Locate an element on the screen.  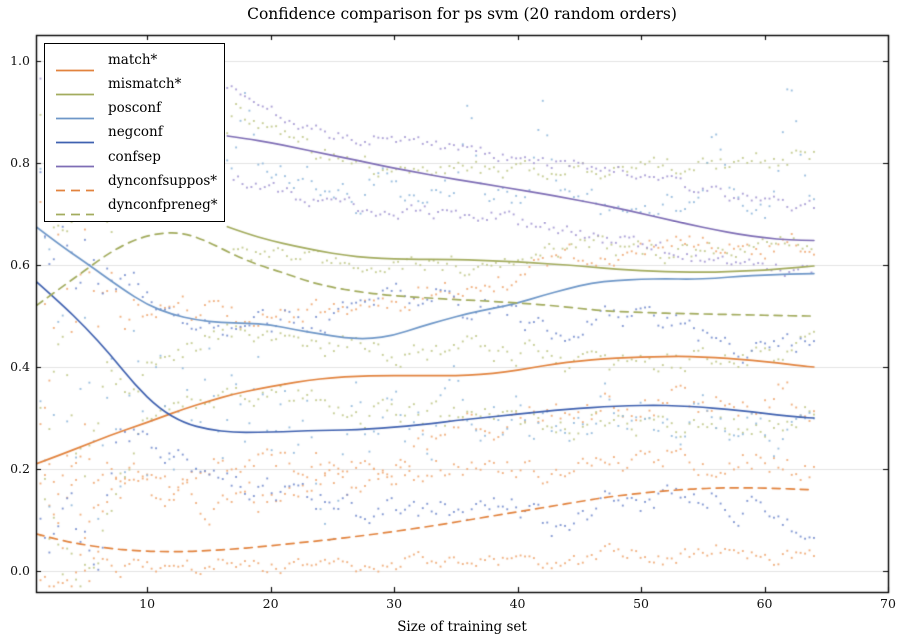
x-axis-label: Size of training set is located at coordinates (462, 627).